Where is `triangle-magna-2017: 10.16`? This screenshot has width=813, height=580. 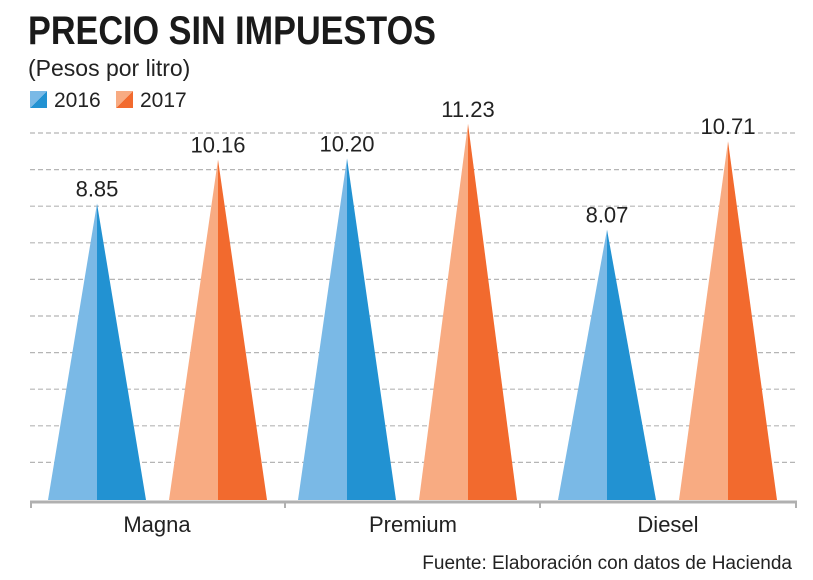
triangle-magna-2017: 10.16 is located at coordinates (218, 316).